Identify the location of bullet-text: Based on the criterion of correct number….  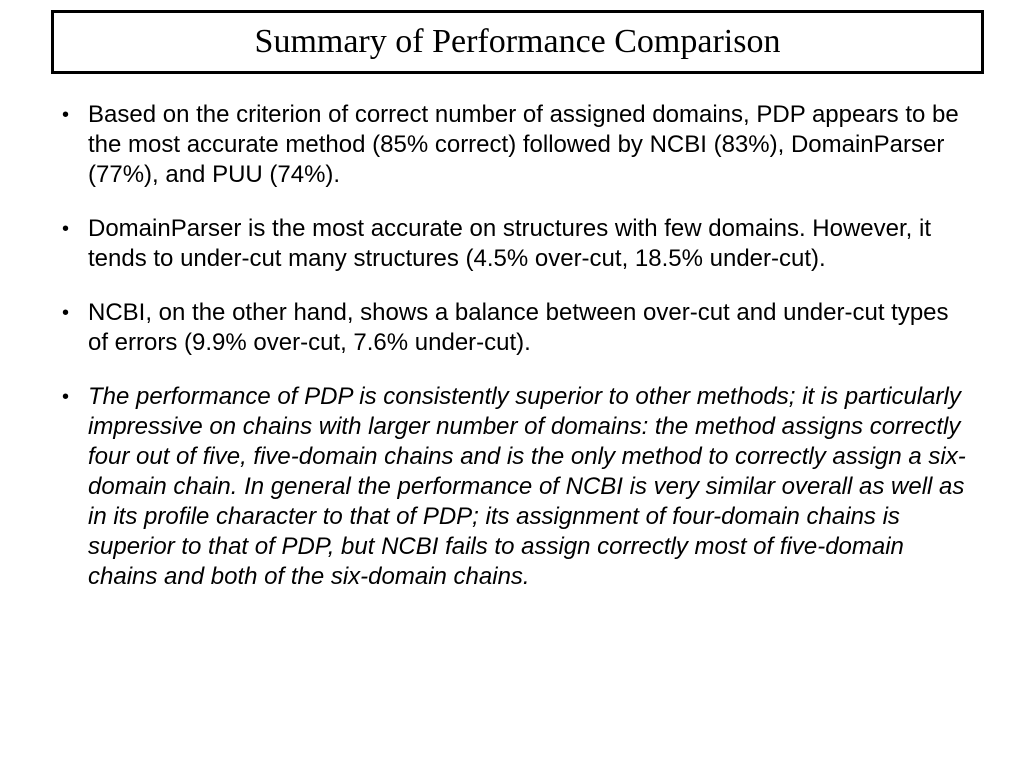
(523, 144).